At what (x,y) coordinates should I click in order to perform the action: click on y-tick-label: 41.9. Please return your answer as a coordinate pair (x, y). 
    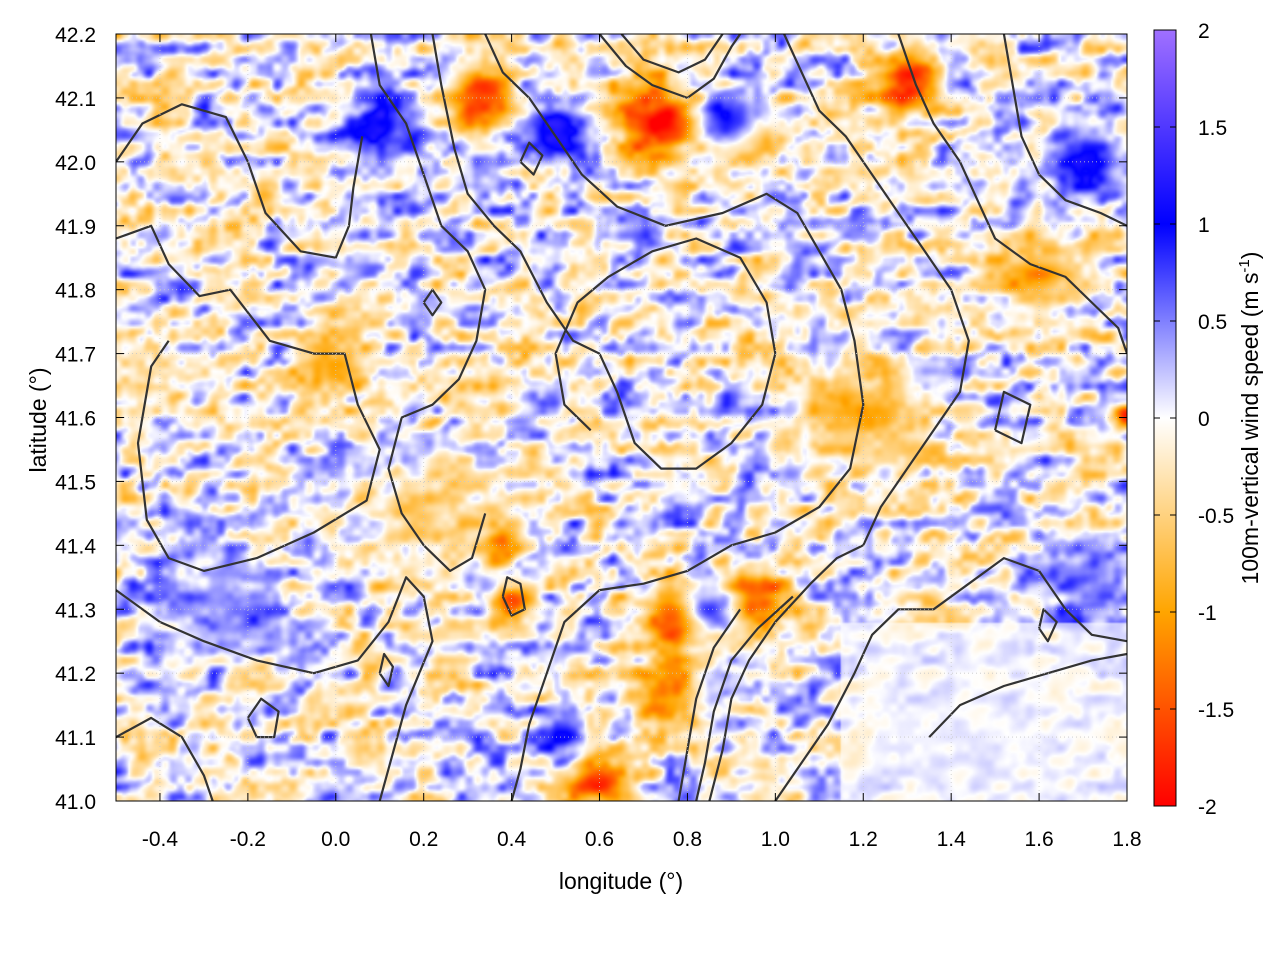
    Looking at the image, I should click on (75, 227).